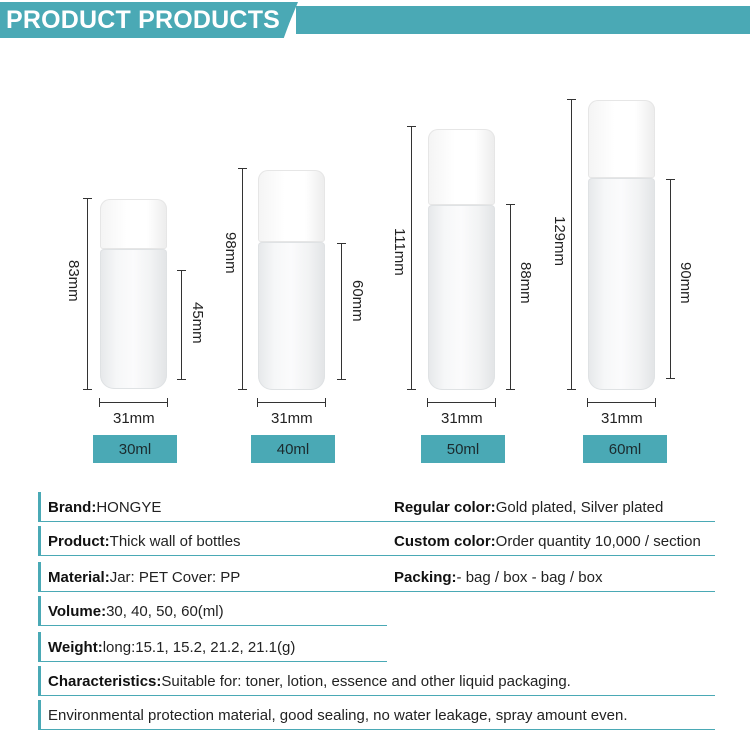 This screenshot has height=750, width=750. What do you see at coordinates (77, 611) in the screenshot?
I see `spec-label: Volume:` at bounding box center [77, 611].